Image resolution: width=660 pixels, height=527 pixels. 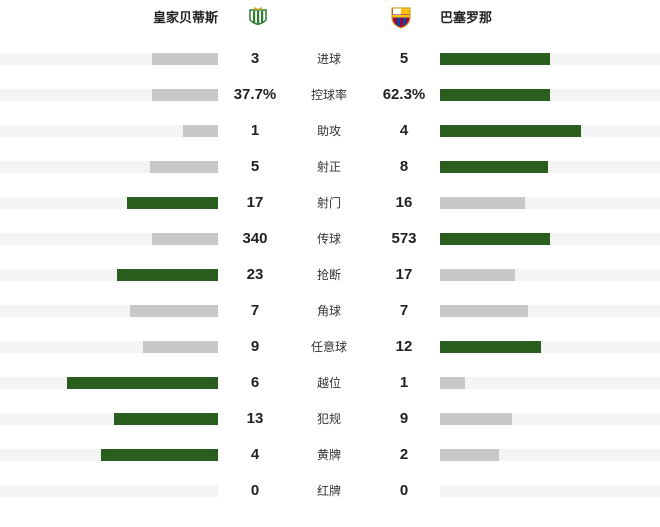 What do you see at coordinates (401, 18) in the screenshot?
I see `away-team-logo` at bounding box center [401, 18].